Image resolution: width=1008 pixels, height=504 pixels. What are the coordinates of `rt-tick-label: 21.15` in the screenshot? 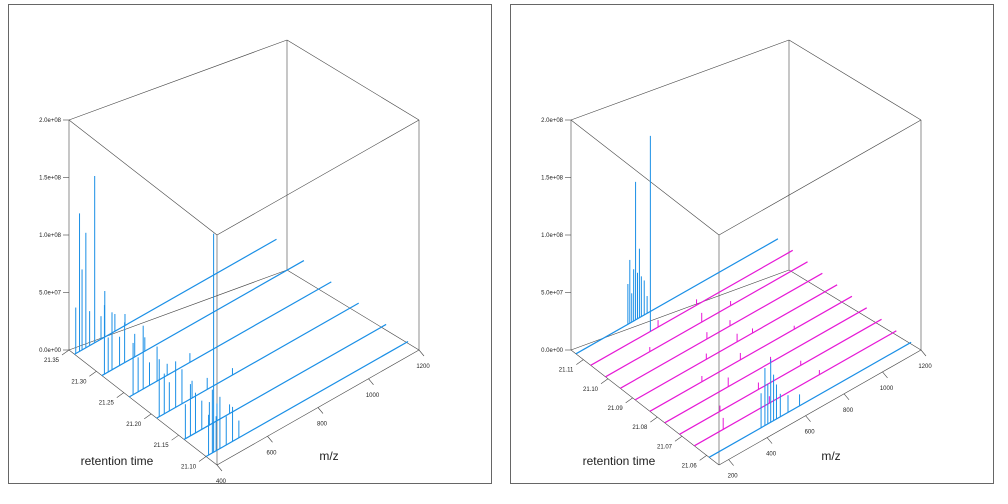 It's located at (162, 446).